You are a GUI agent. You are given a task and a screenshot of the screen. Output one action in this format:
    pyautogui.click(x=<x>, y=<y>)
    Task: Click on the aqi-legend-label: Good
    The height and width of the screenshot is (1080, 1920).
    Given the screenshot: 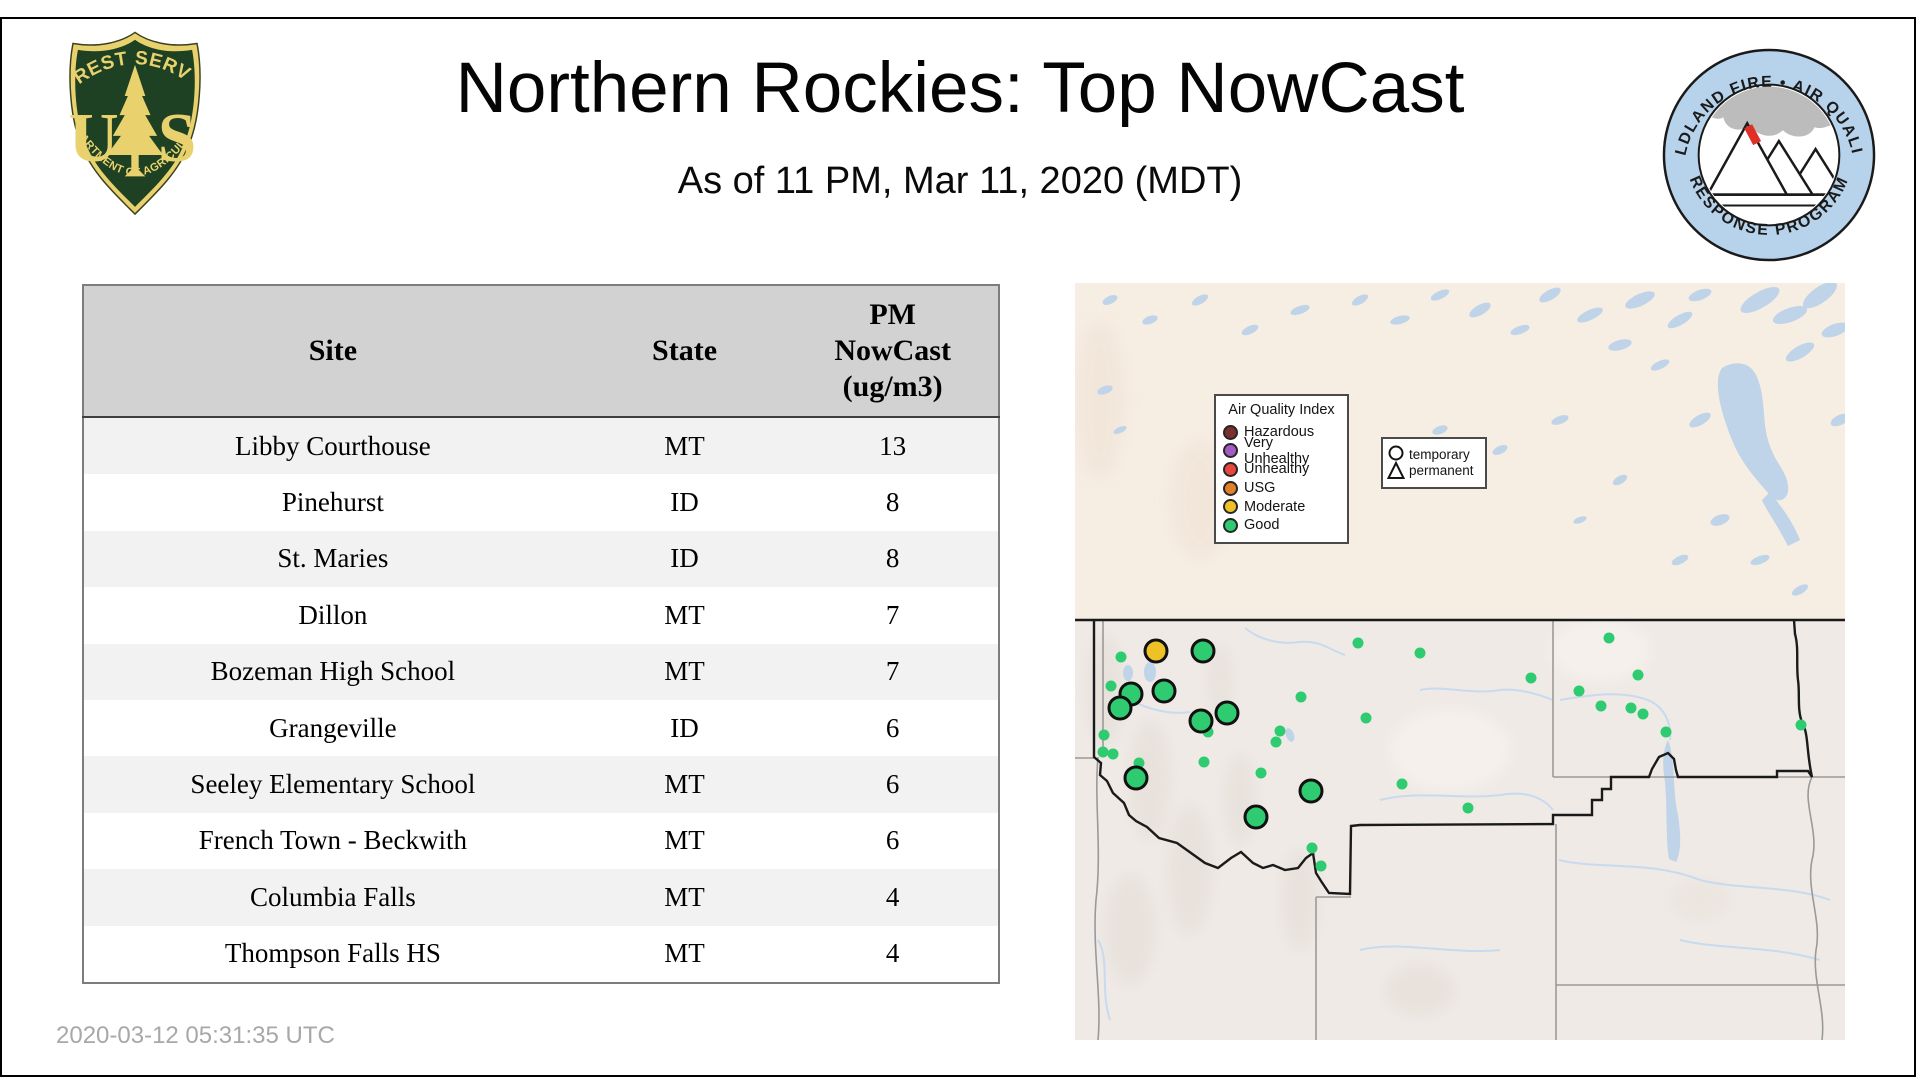 What is the action you would take?
    pyautogui.click(x=1262, y=525)
    